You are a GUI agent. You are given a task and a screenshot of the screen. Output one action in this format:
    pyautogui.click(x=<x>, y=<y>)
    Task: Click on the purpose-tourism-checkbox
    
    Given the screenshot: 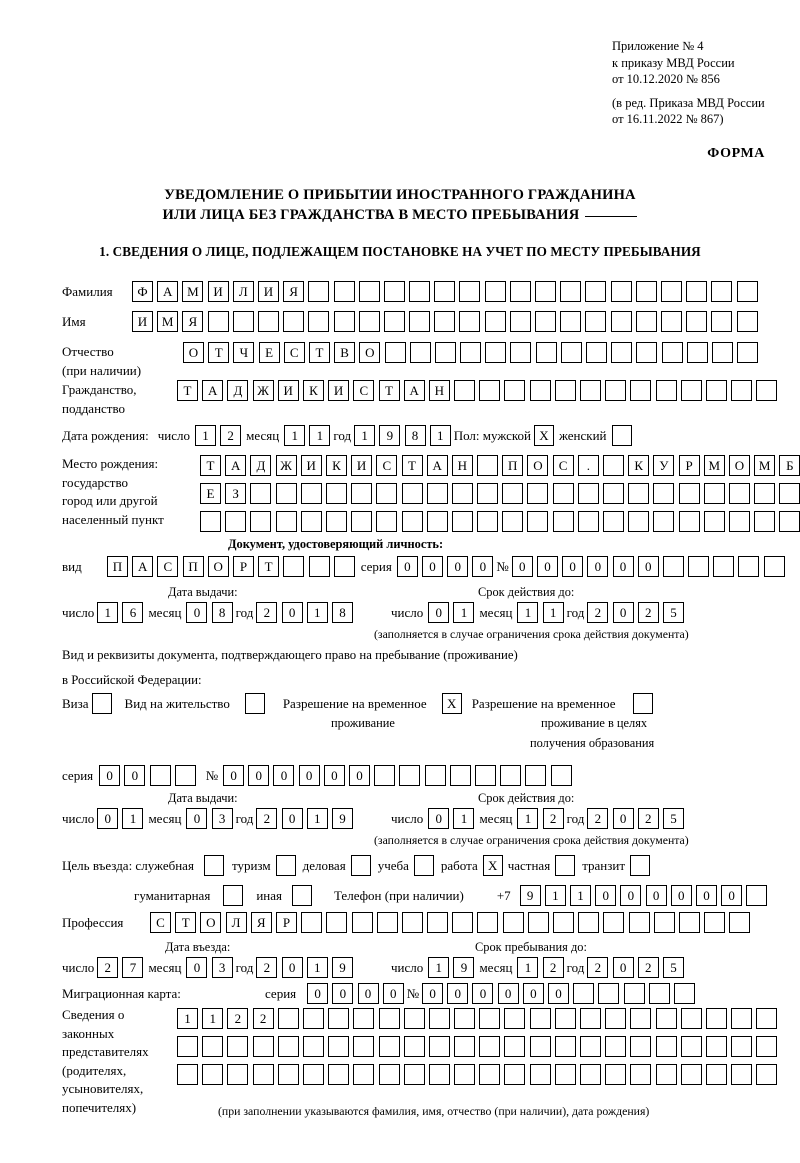 What is the action you would take?
    pyautogui.click(x=285, y=865)
    